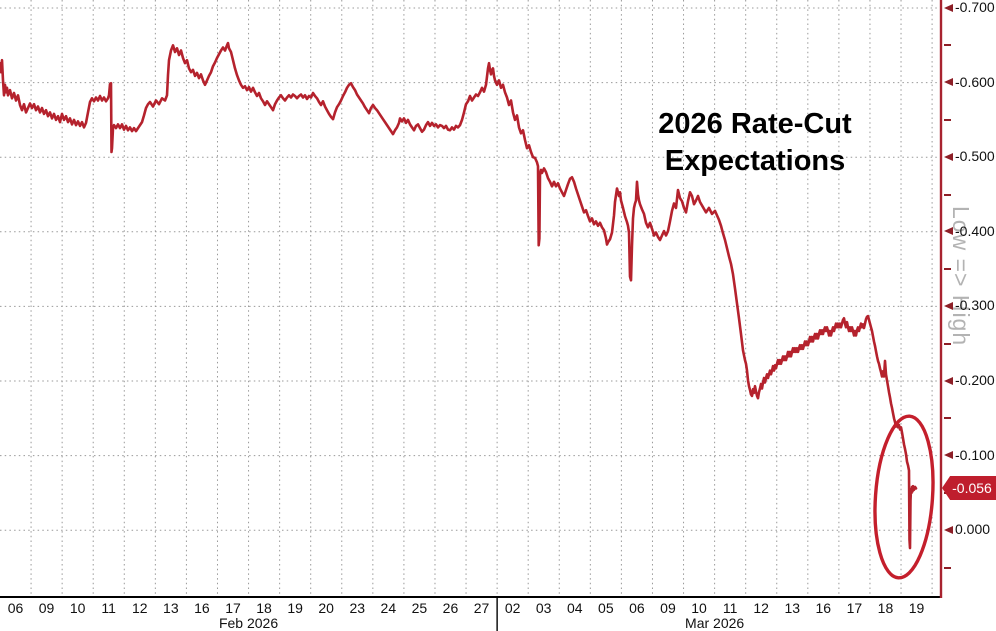 The height and width of the screenshot is (631, 996). What do you see at coordinates (755, 143) in the screenshot?
I see `chart-title: 2026 Rate-Cut Expectations` at bounding box center [755, 143].